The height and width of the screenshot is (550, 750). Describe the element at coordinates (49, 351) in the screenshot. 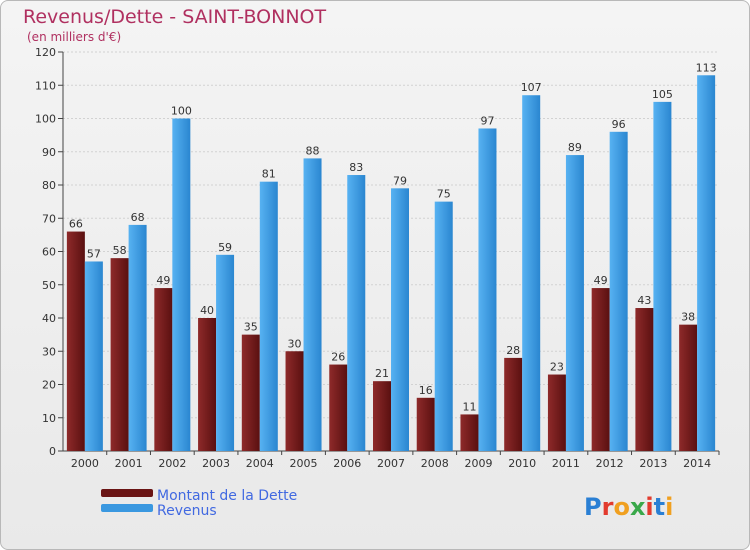

I see `y-tick-label: 30` at that location.